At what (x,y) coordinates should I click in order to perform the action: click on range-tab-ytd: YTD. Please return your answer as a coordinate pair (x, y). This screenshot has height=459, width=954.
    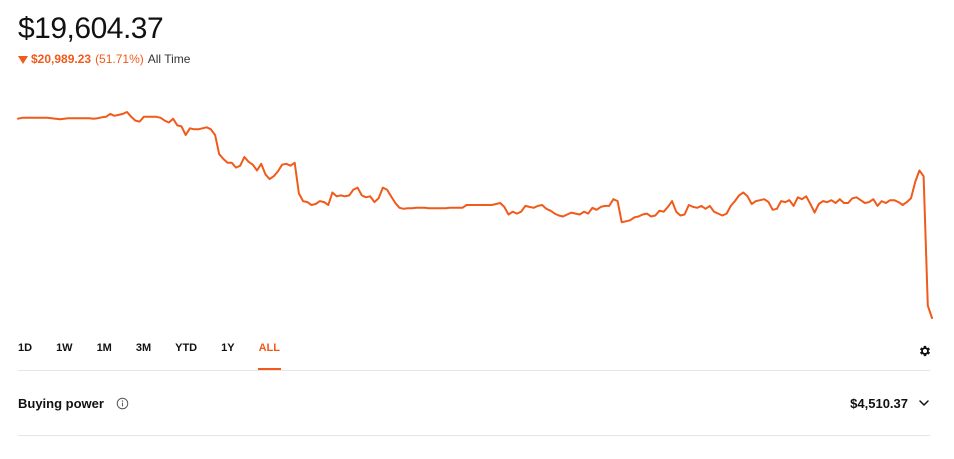
    Looking at the image, I should click on (186, 348).